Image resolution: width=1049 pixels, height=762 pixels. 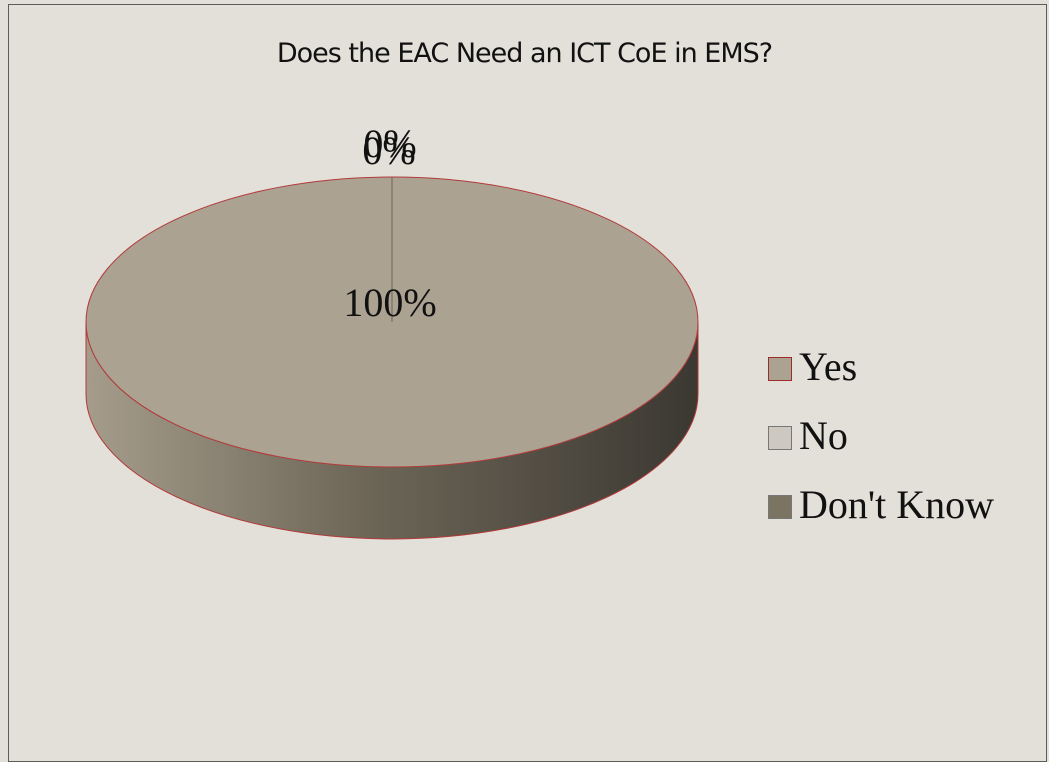 I want to click on legend-swatch-yes, so click(x=780, y=368).